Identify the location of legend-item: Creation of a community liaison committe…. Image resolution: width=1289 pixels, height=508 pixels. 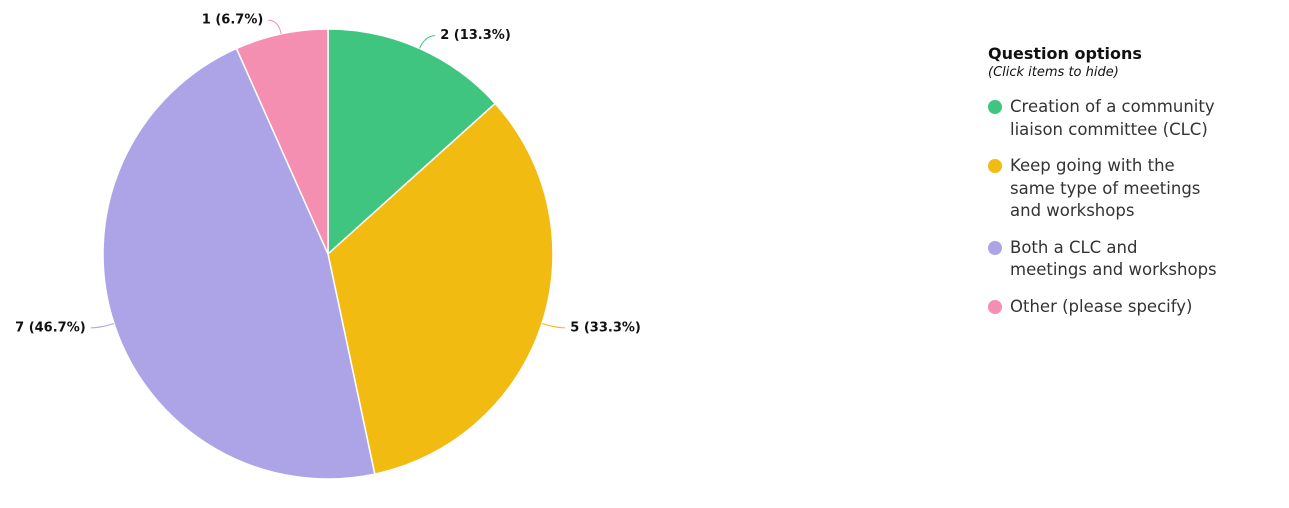
(1103, 118).